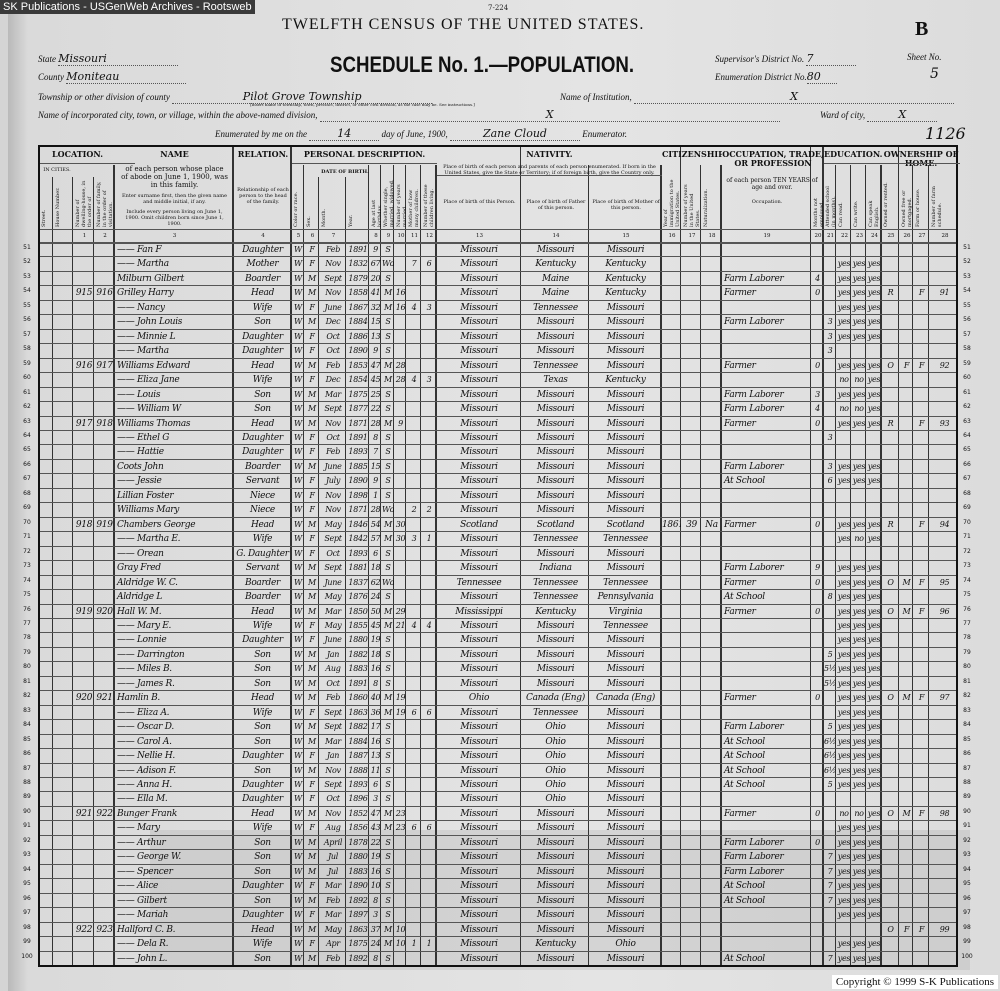 Image resolution: width=1000 pixels, height=991 pixels. What do you see at coordinates (555, 611) in the screenshot?
I see `cell-father-birthplace: Kentucky` at bounding box center [555, 611].